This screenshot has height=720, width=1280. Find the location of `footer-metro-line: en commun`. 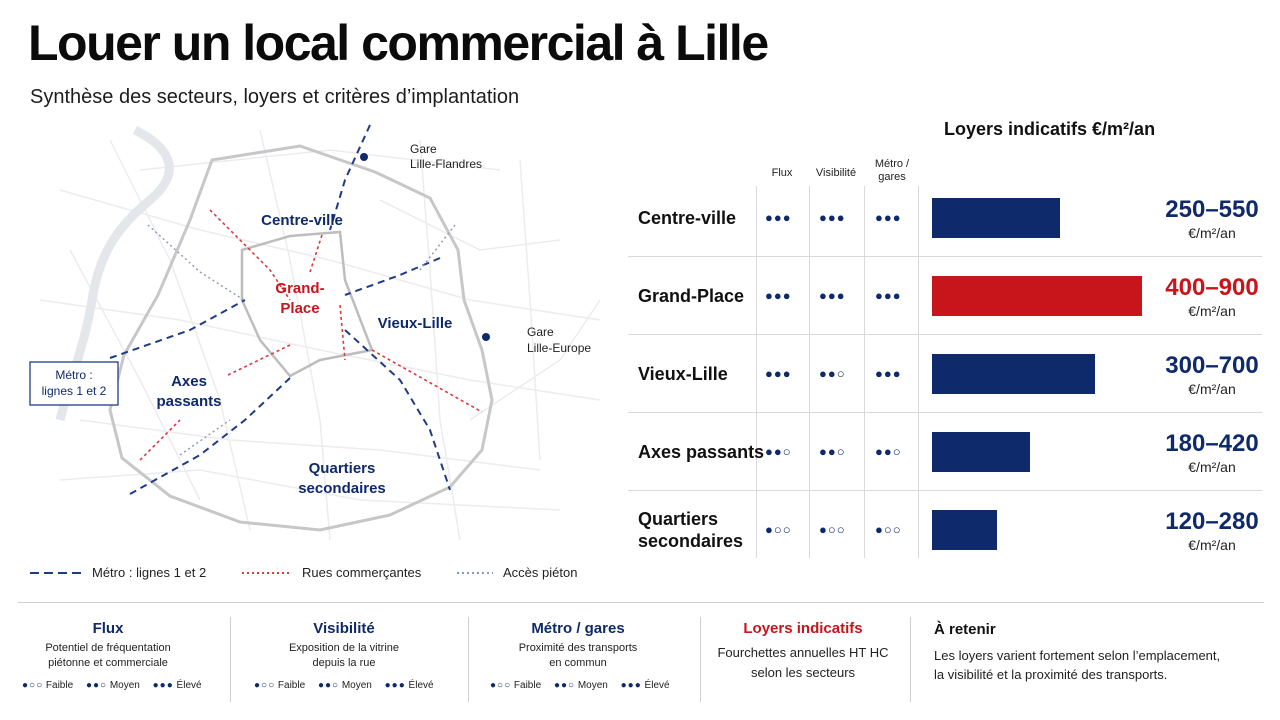

footer-metro-line: en commun is located at coordinates (578, 663).